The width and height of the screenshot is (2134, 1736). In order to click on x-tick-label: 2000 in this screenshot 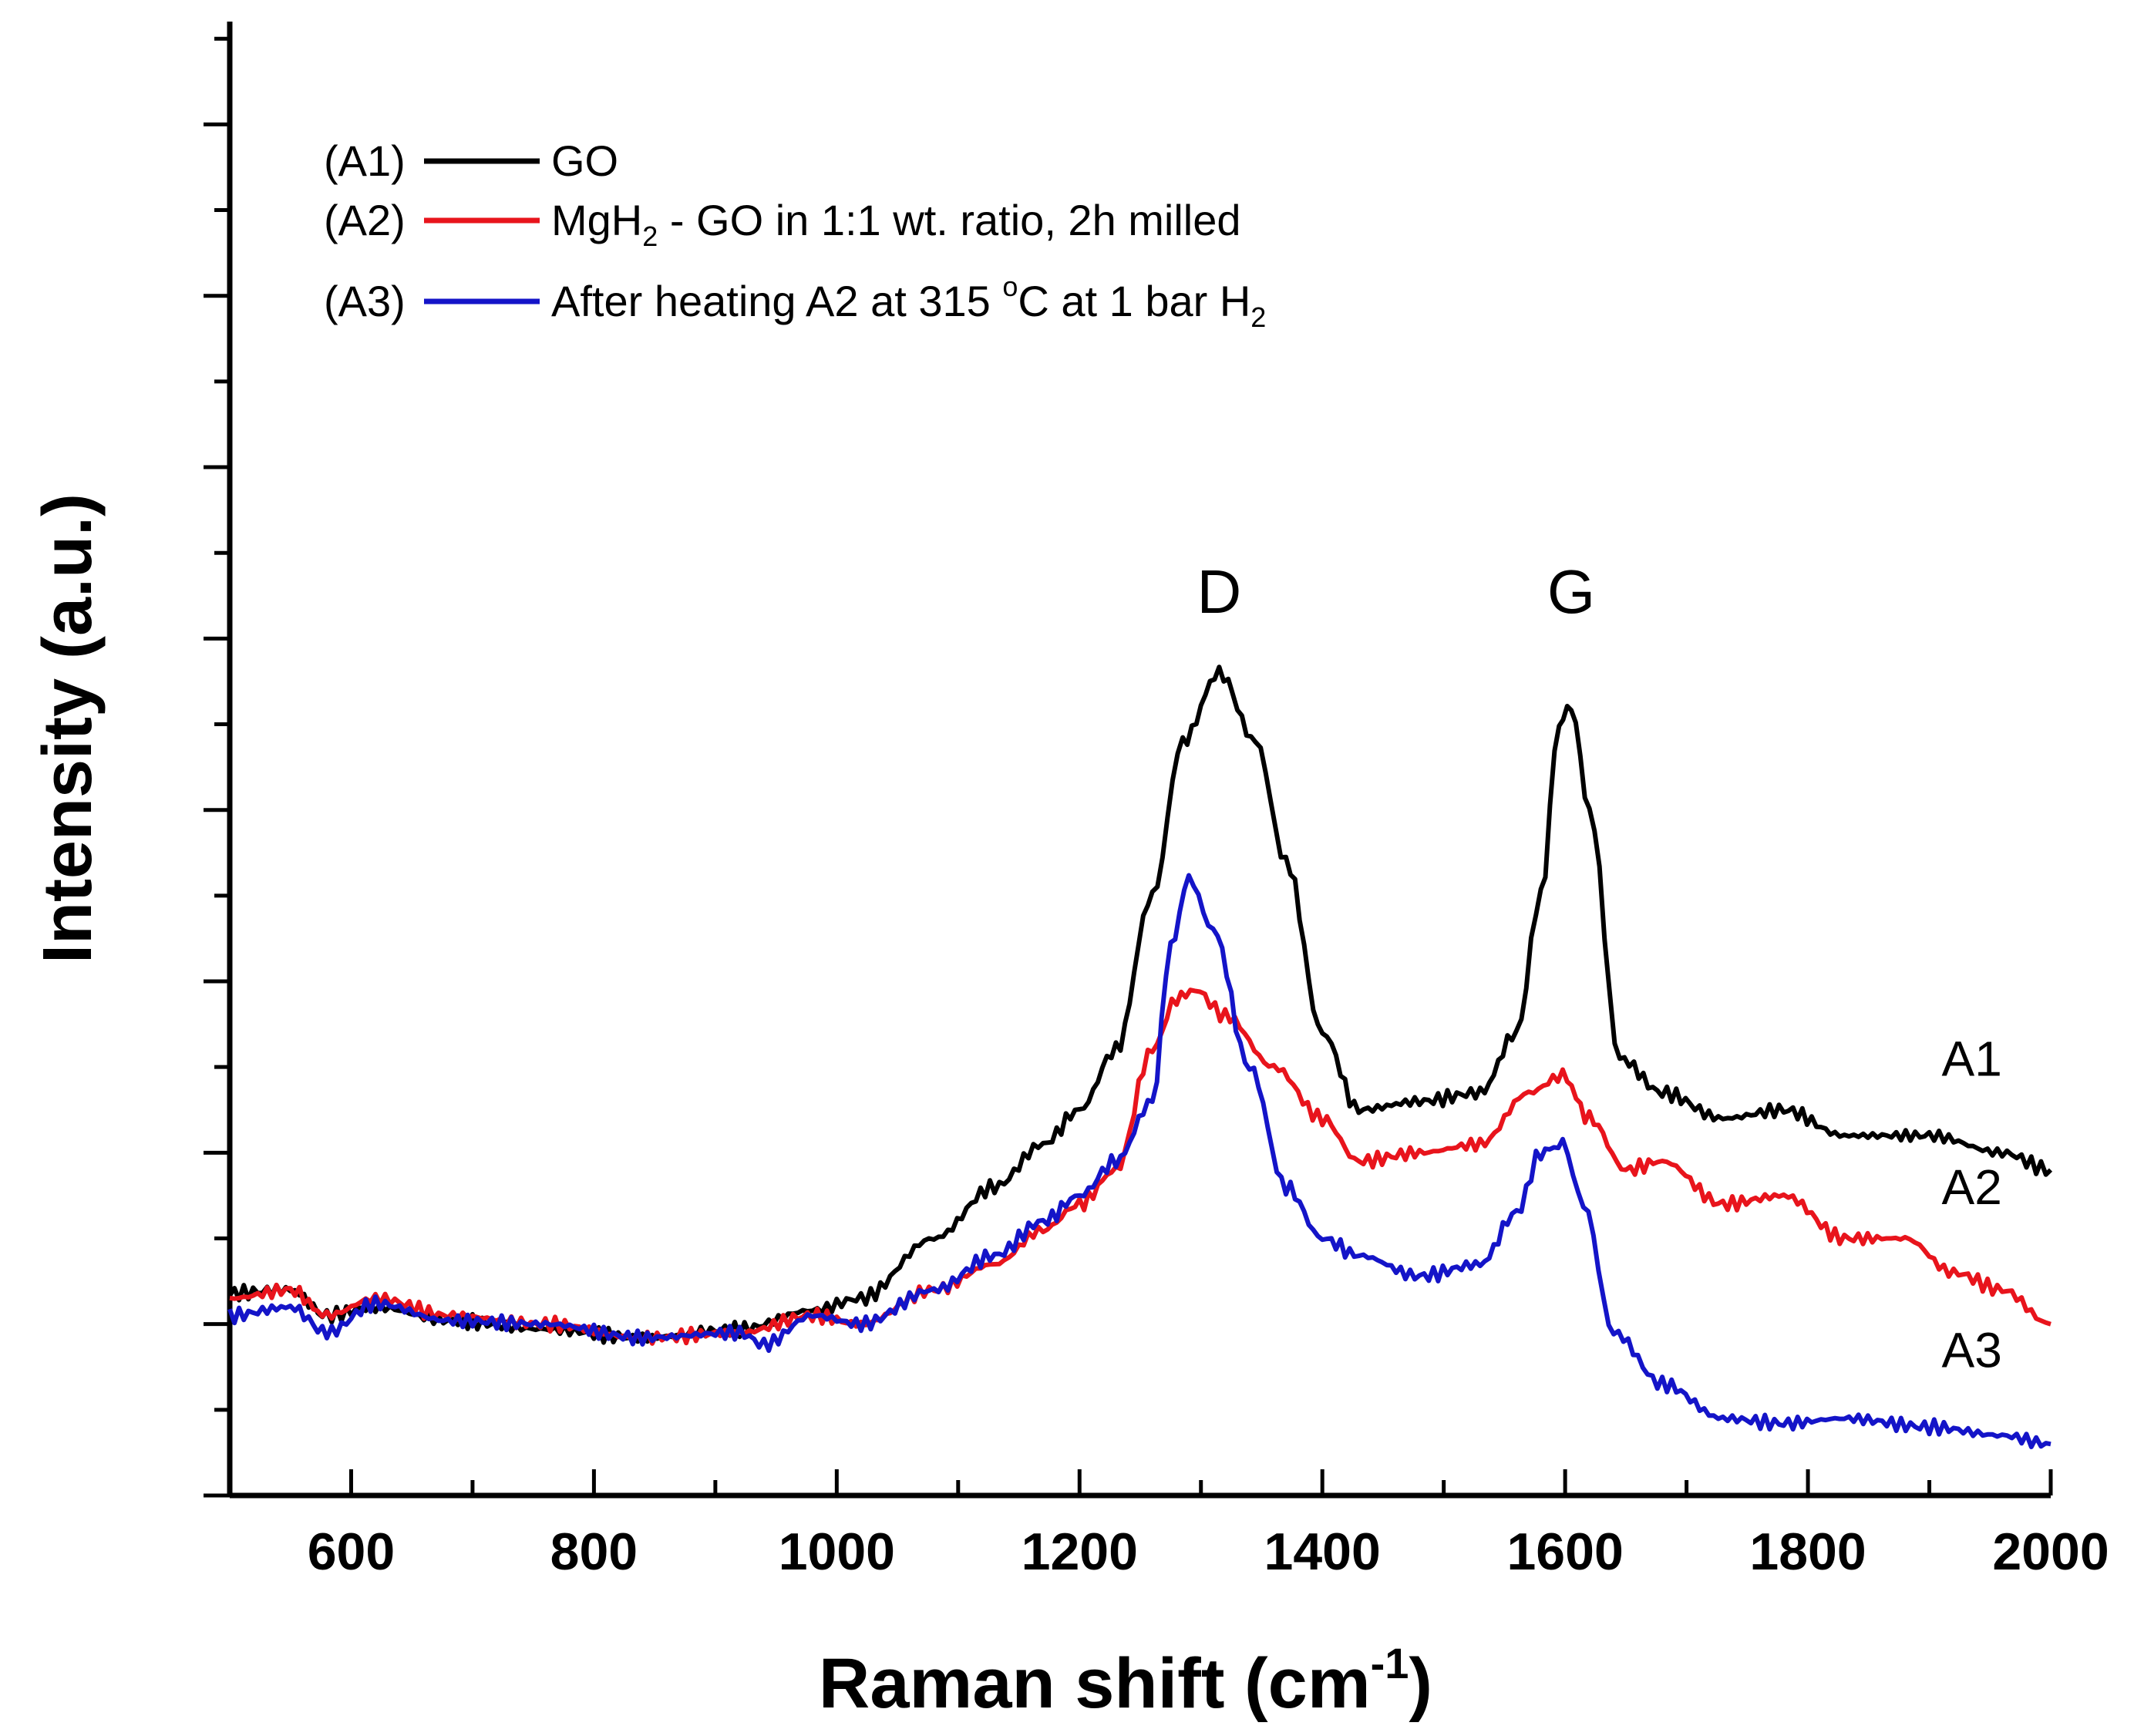, I will do `click(2051, 1551)`.